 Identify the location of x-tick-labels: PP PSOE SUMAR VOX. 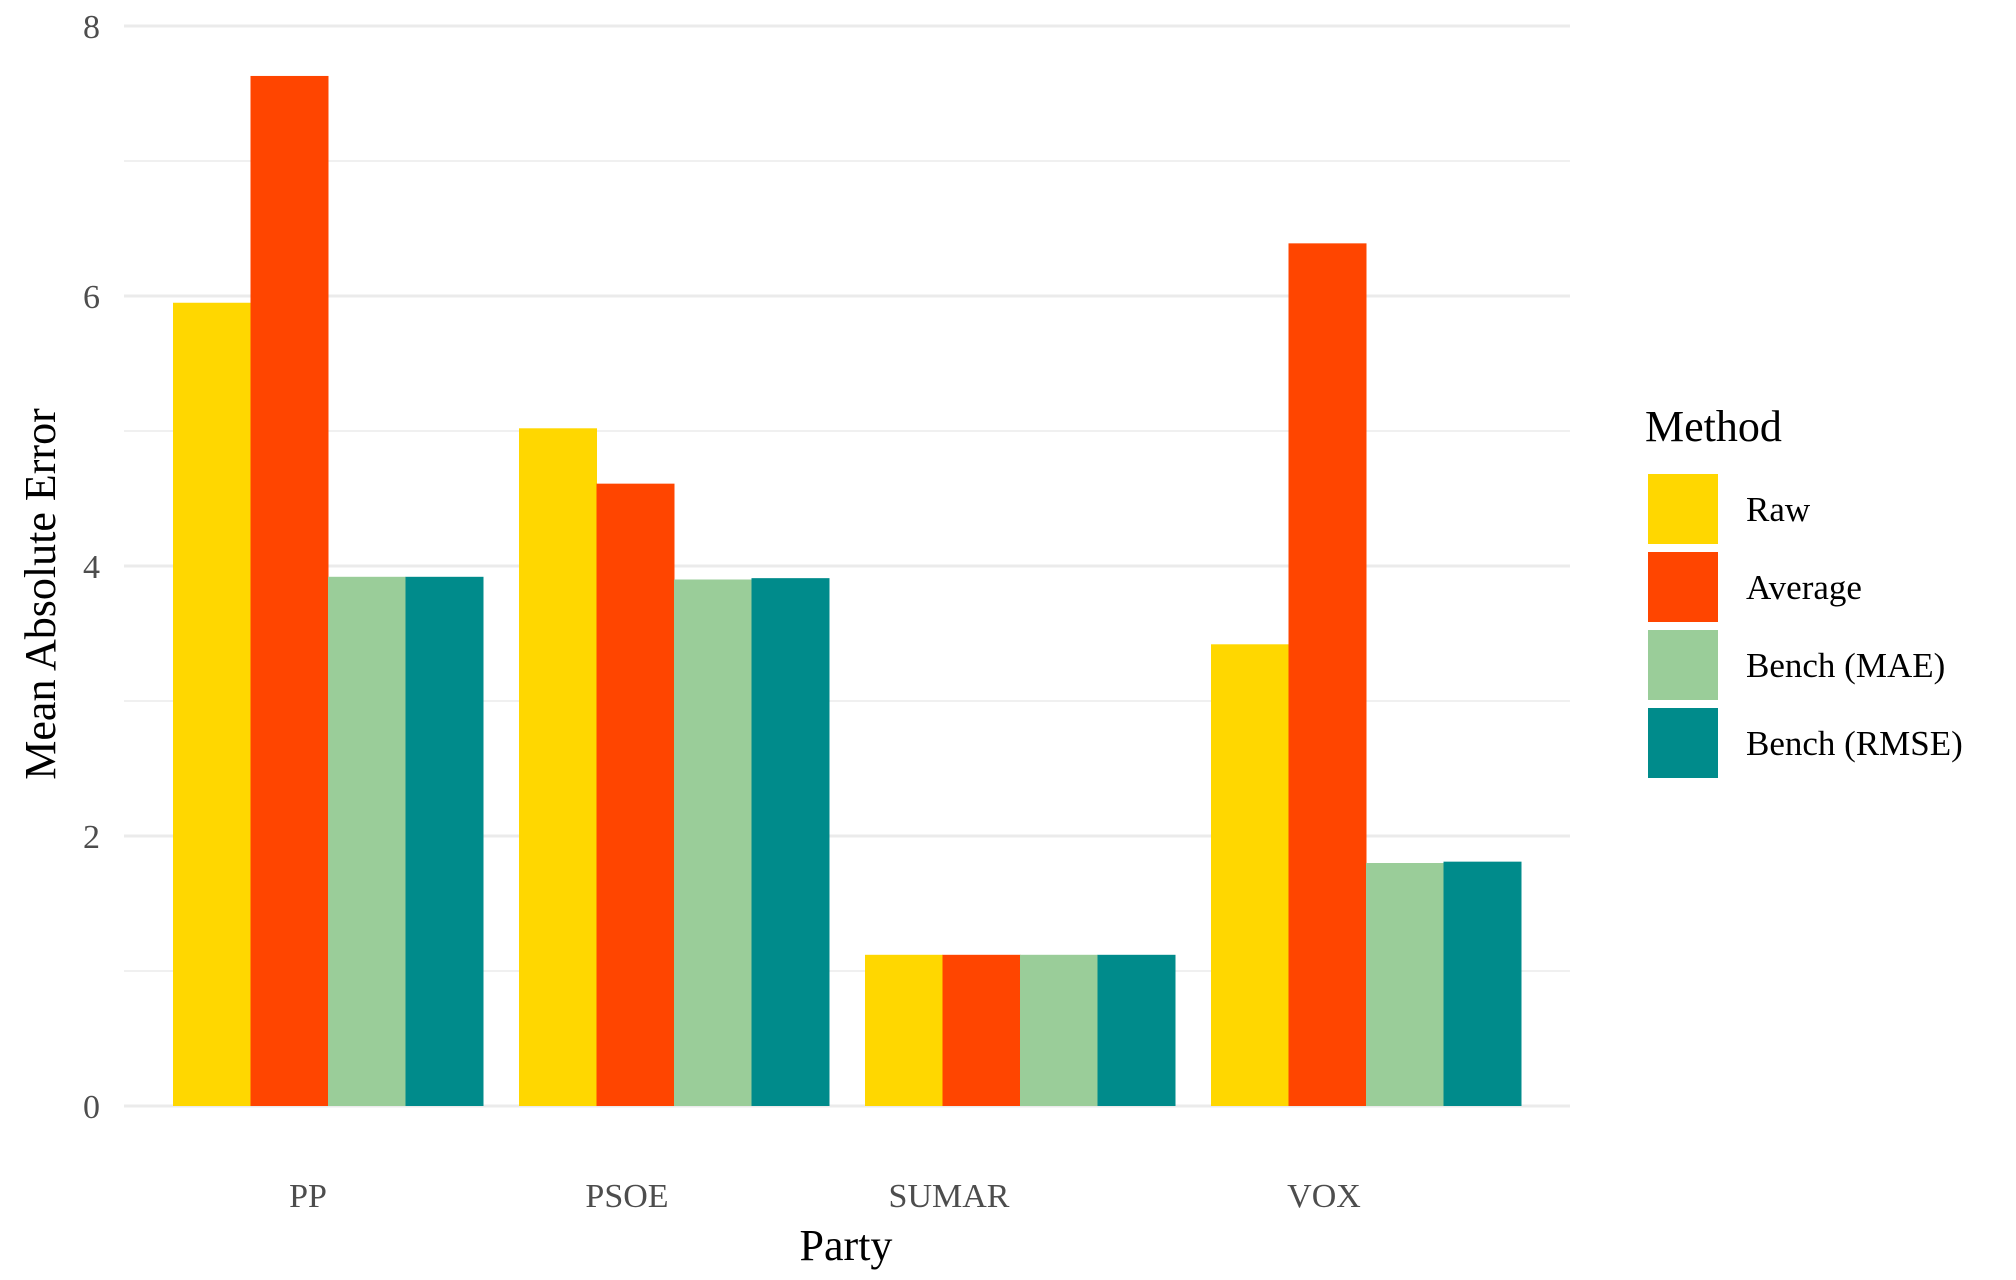
(825, 1196).